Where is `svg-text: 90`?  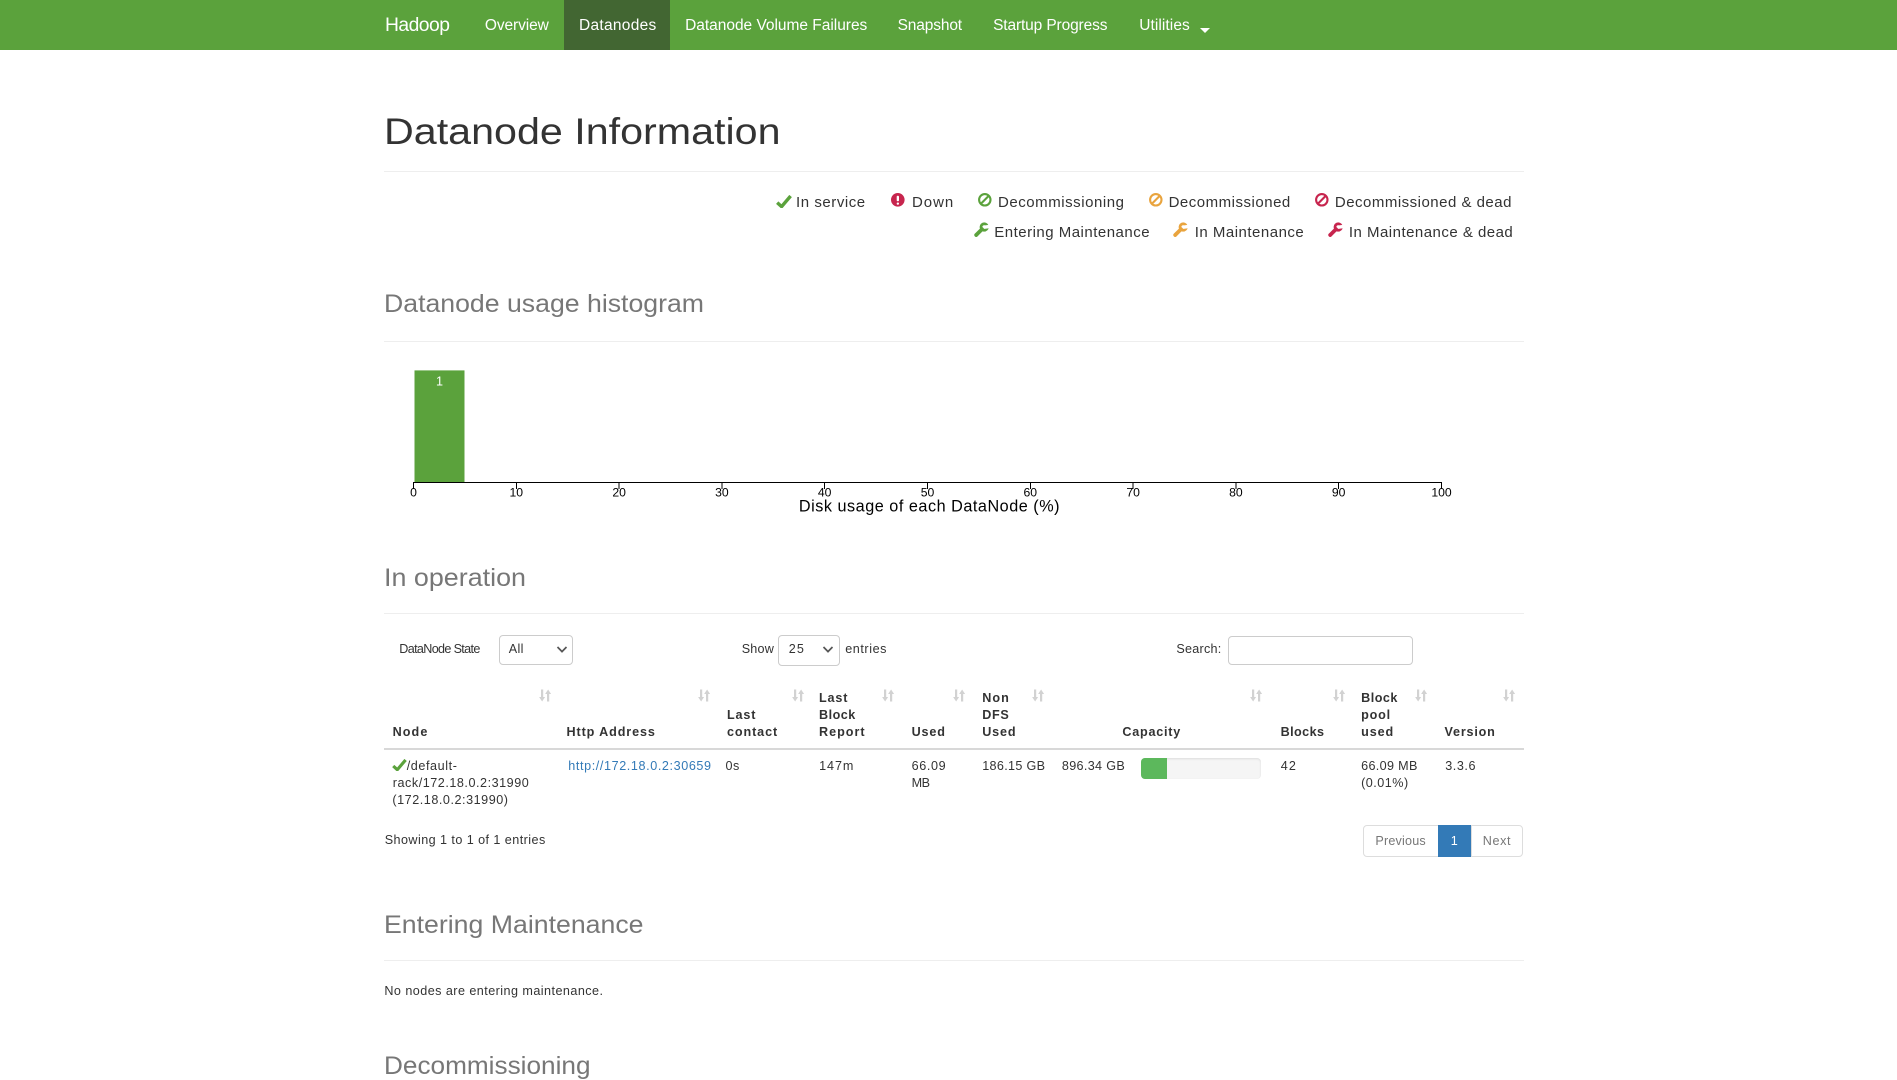
svg-text: 90 is located at coordinates (1339, 493).